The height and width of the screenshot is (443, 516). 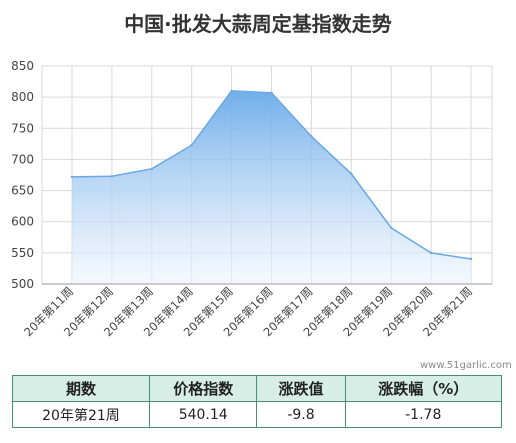 I want to click on y-tick-label: 550, so click(x=22, y=253).